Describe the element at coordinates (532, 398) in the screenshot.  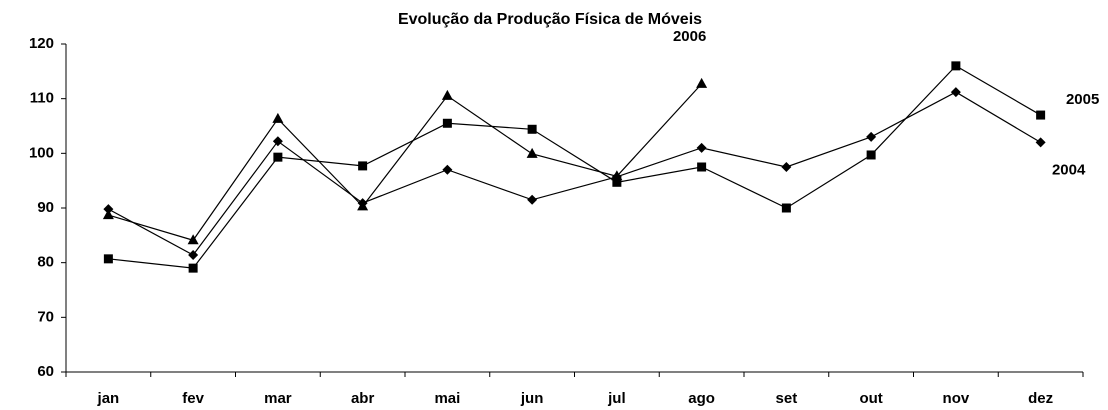
I see `x-tick-label: jun` at that location.